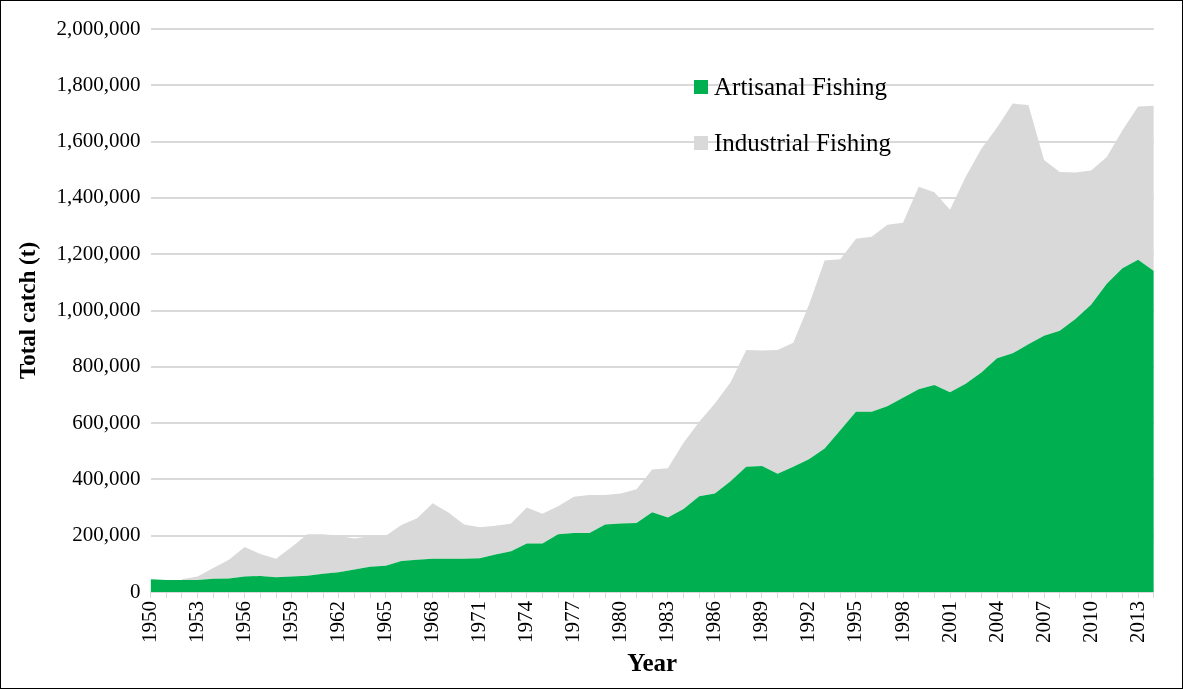 The width and height of the screenshot is (1183, 689). I want to click on x-tick-label: 1995, so click(854, 622).